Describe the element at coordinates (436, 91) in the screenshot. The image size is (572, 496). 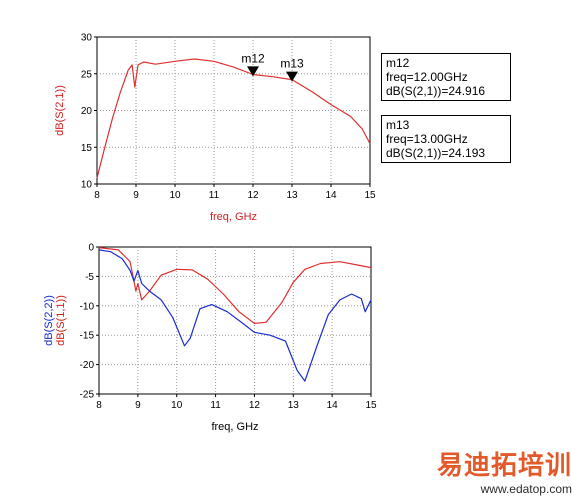
I see `marker-value: dB(S(2,1))=24.916` at that location.